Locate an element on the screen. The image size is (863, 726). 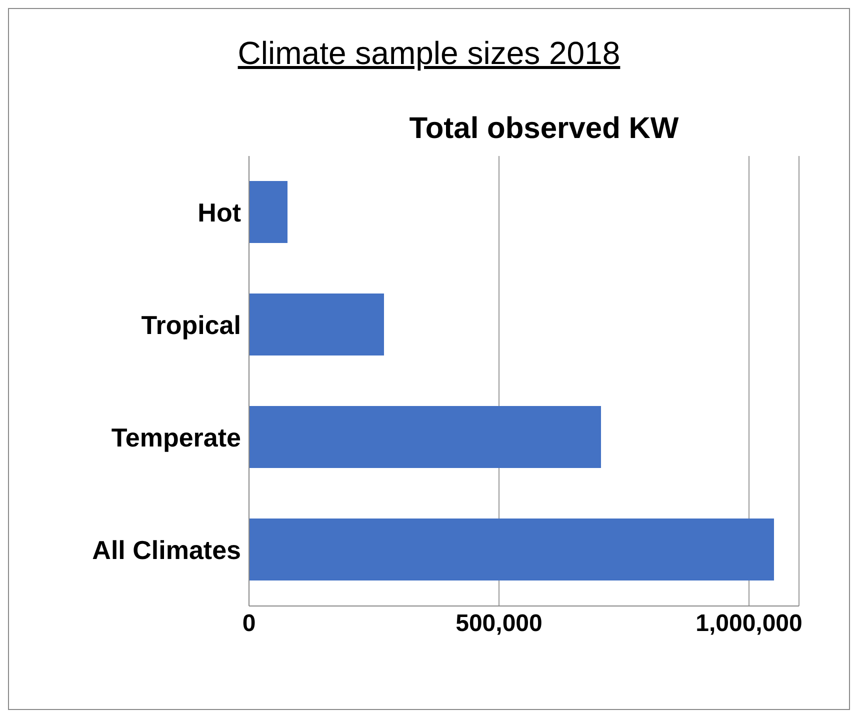
chart-subtitle: Total observed KW is located at coordinates (544, 129).